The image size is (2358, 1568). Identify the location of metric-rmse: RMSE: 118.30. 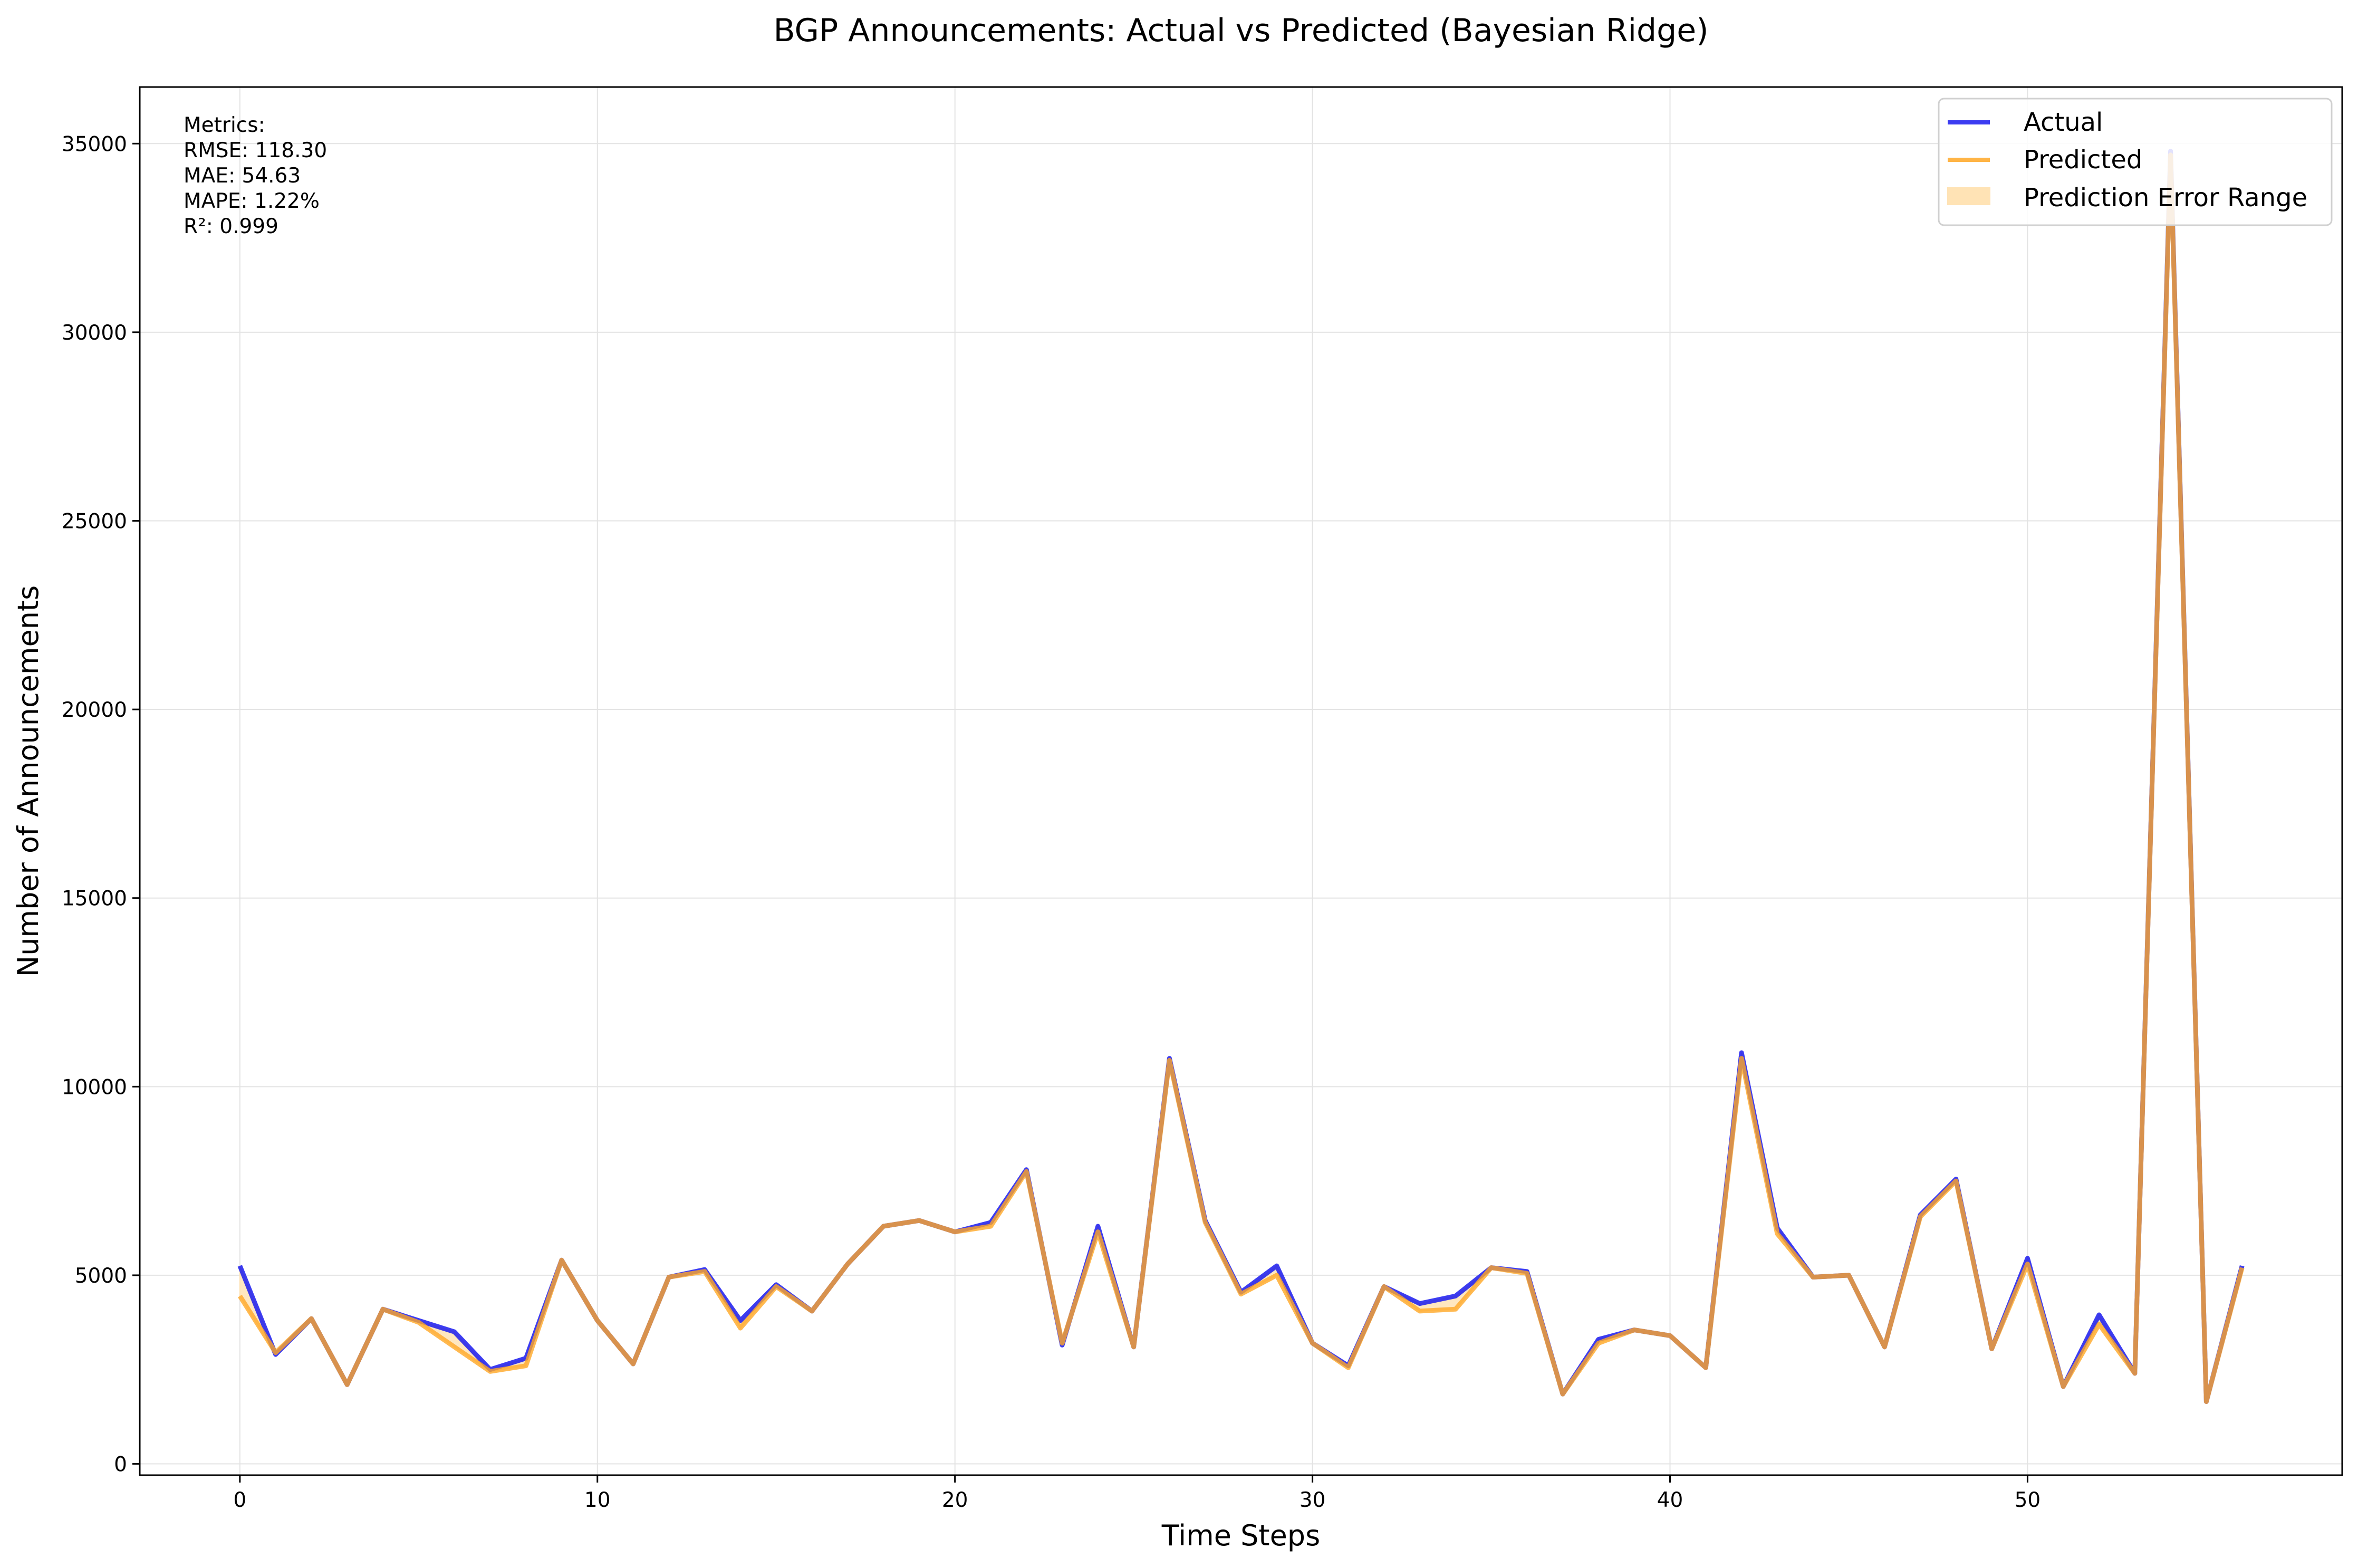
(256, 150).